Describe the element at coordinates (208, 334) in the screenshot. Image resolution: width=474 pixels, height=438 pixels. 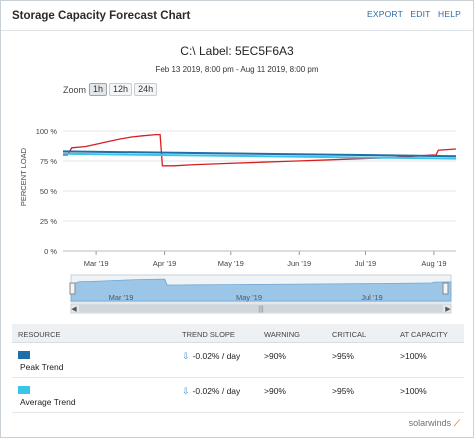
I see `col-trend-slope: TREND SLOPE` at that location.